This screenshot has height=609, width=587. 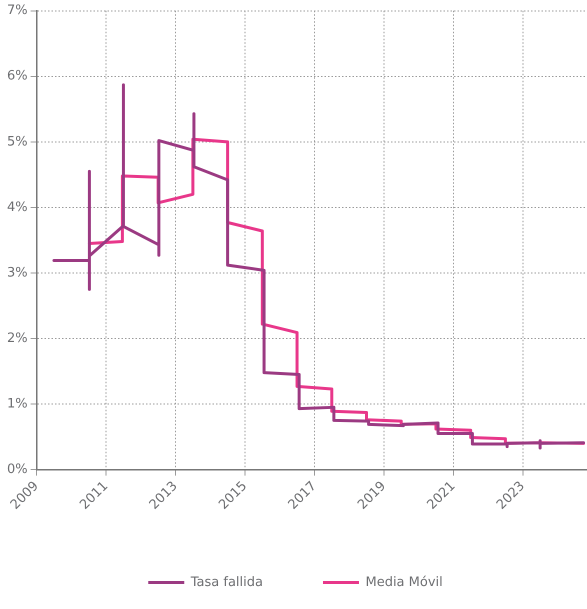 I want to click on y-tick-label: 3%, so click(x=17, y=272).